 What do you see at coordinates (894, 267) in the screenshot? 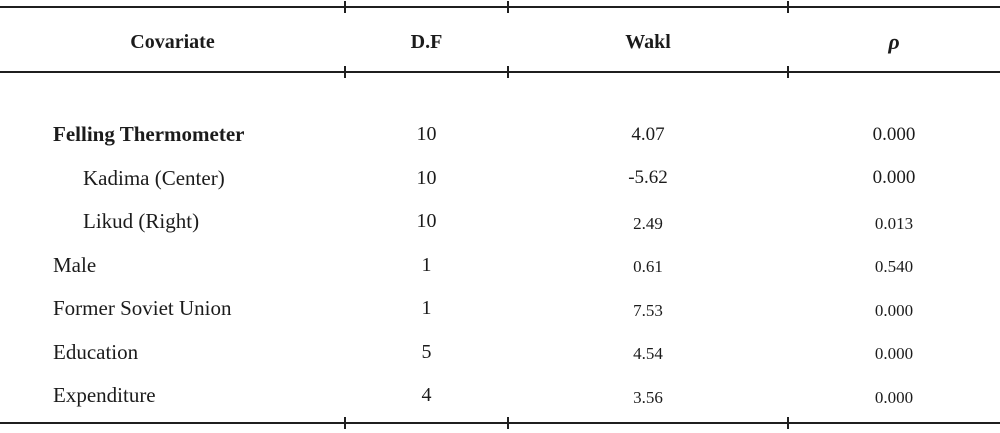
I see `rho-cell: 0.540` at bounding box center [894, 267].